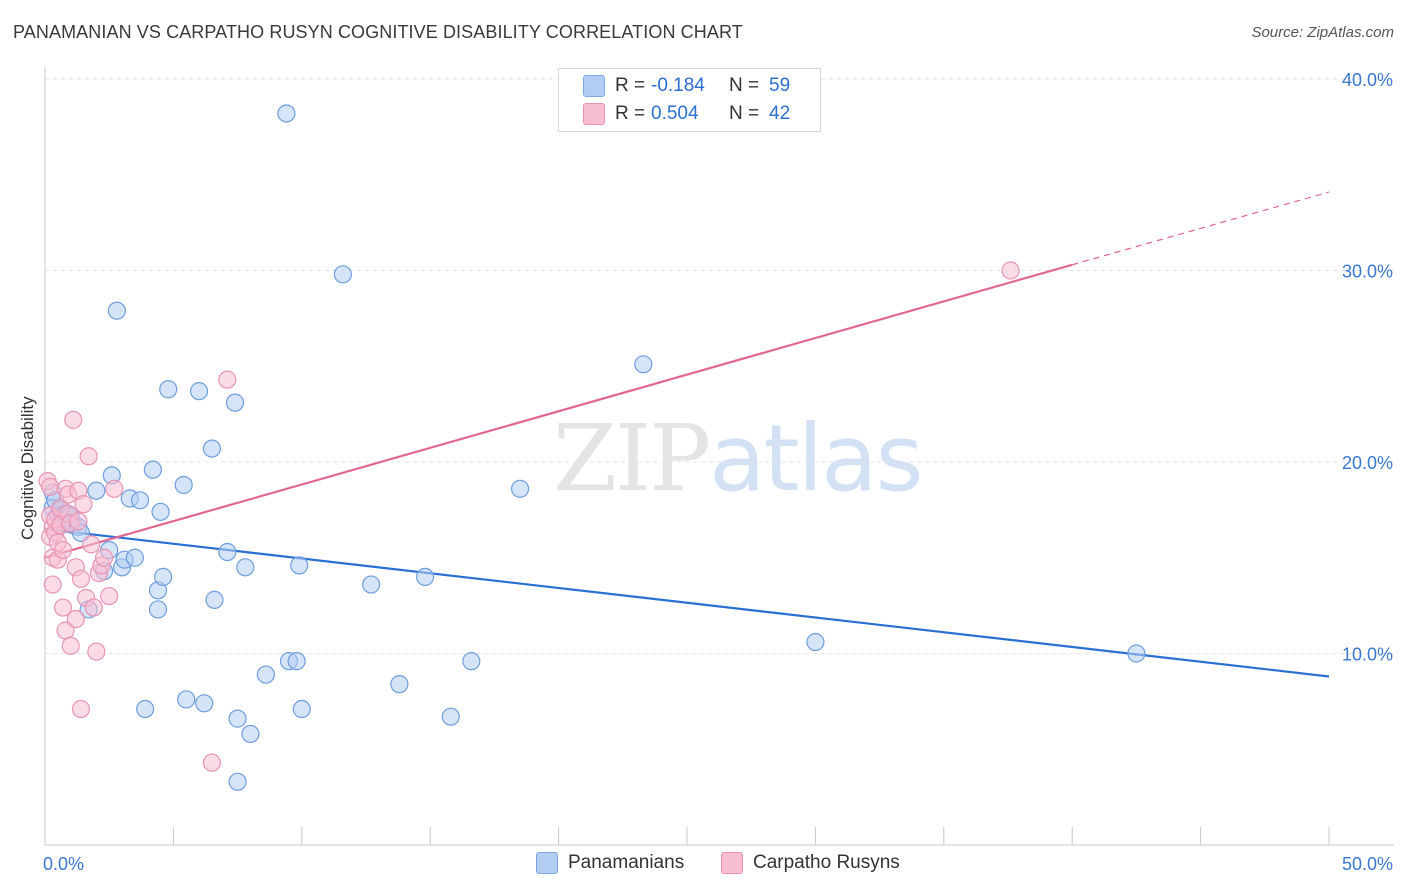 This screenshot has height=892, width=1406. I want to click on x-tick-label: 0.0%, so click(63, 864).